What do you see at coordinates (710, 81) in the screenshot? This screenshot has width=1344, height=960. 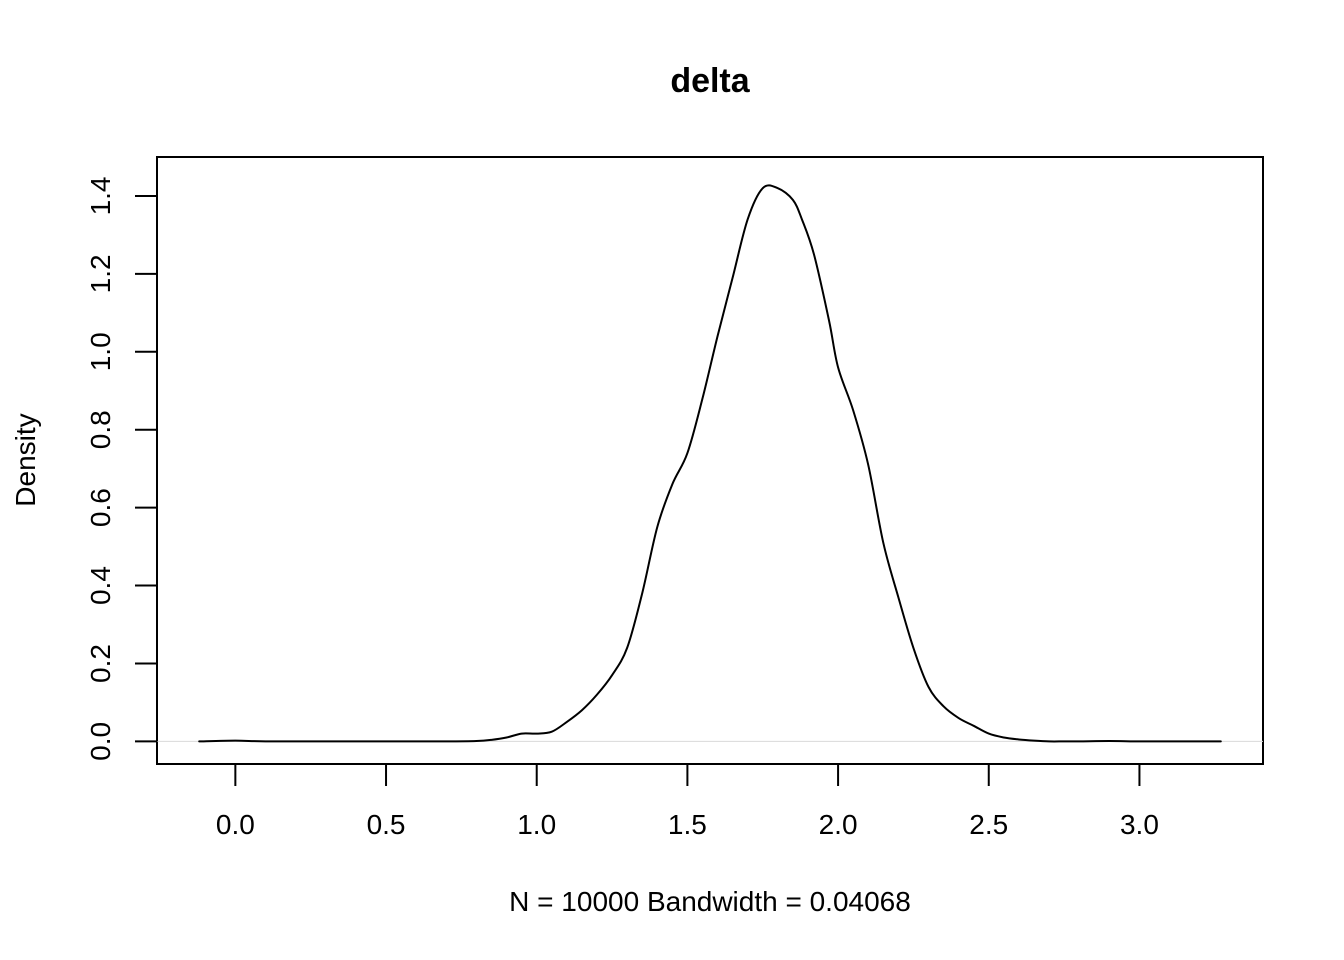 I see `chart-title: delta` at bounding box center [710, 81].